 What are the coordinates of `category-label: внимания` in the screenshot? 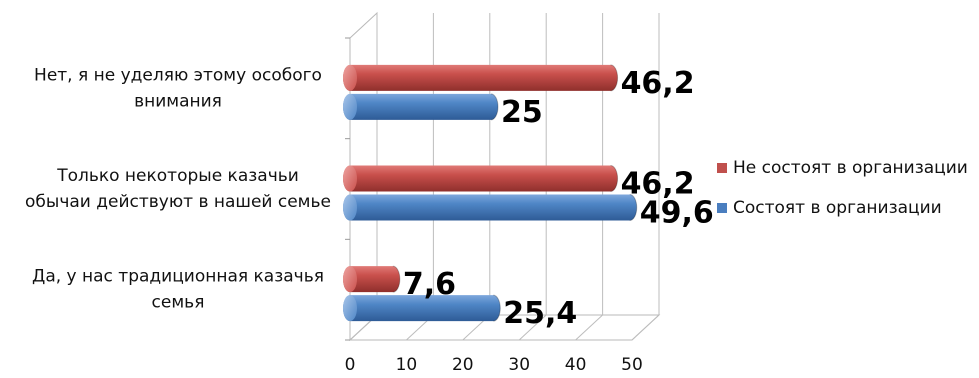 It's located at (178, 101).